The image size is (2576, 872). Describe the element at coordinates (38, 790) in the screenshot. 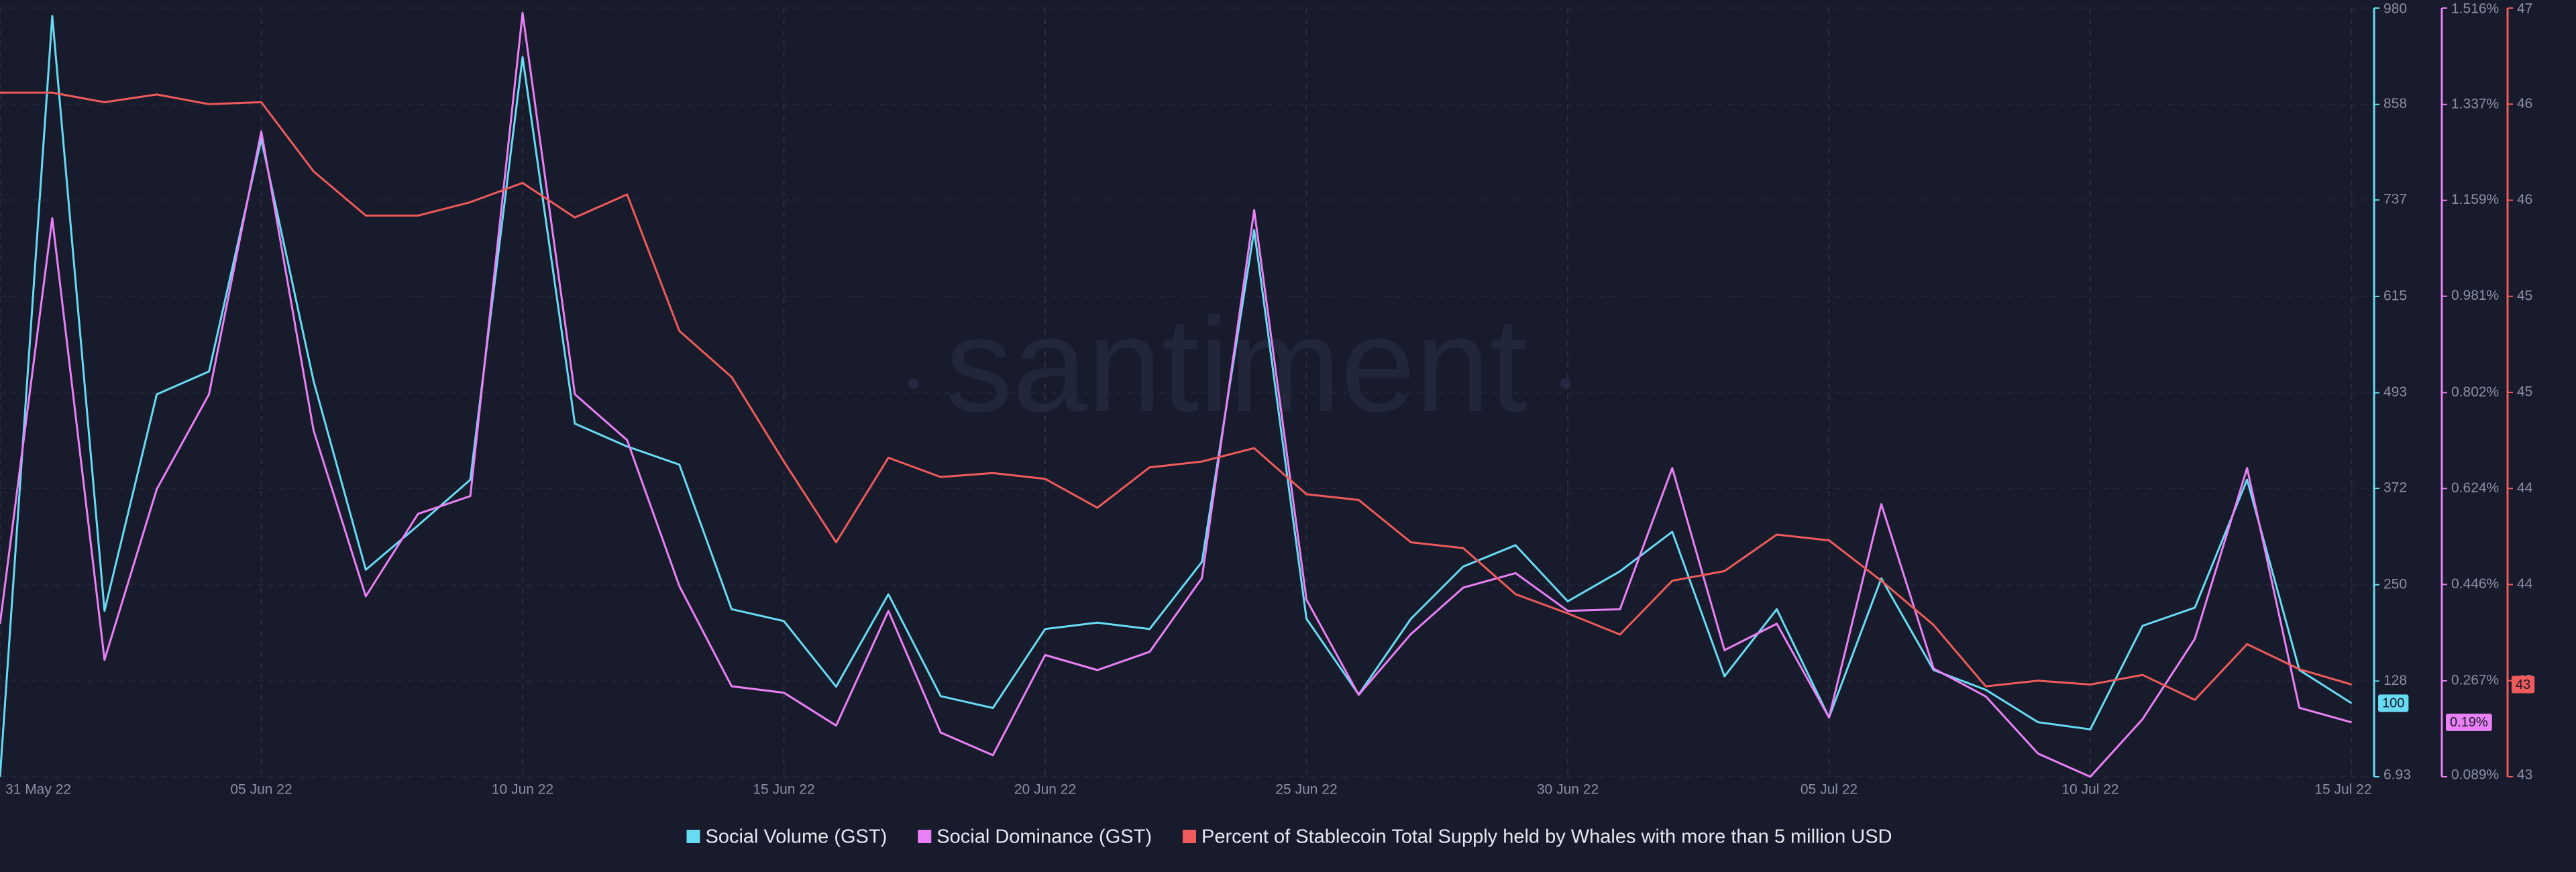

I see `x-tick-label: 31 May 22` at that location.